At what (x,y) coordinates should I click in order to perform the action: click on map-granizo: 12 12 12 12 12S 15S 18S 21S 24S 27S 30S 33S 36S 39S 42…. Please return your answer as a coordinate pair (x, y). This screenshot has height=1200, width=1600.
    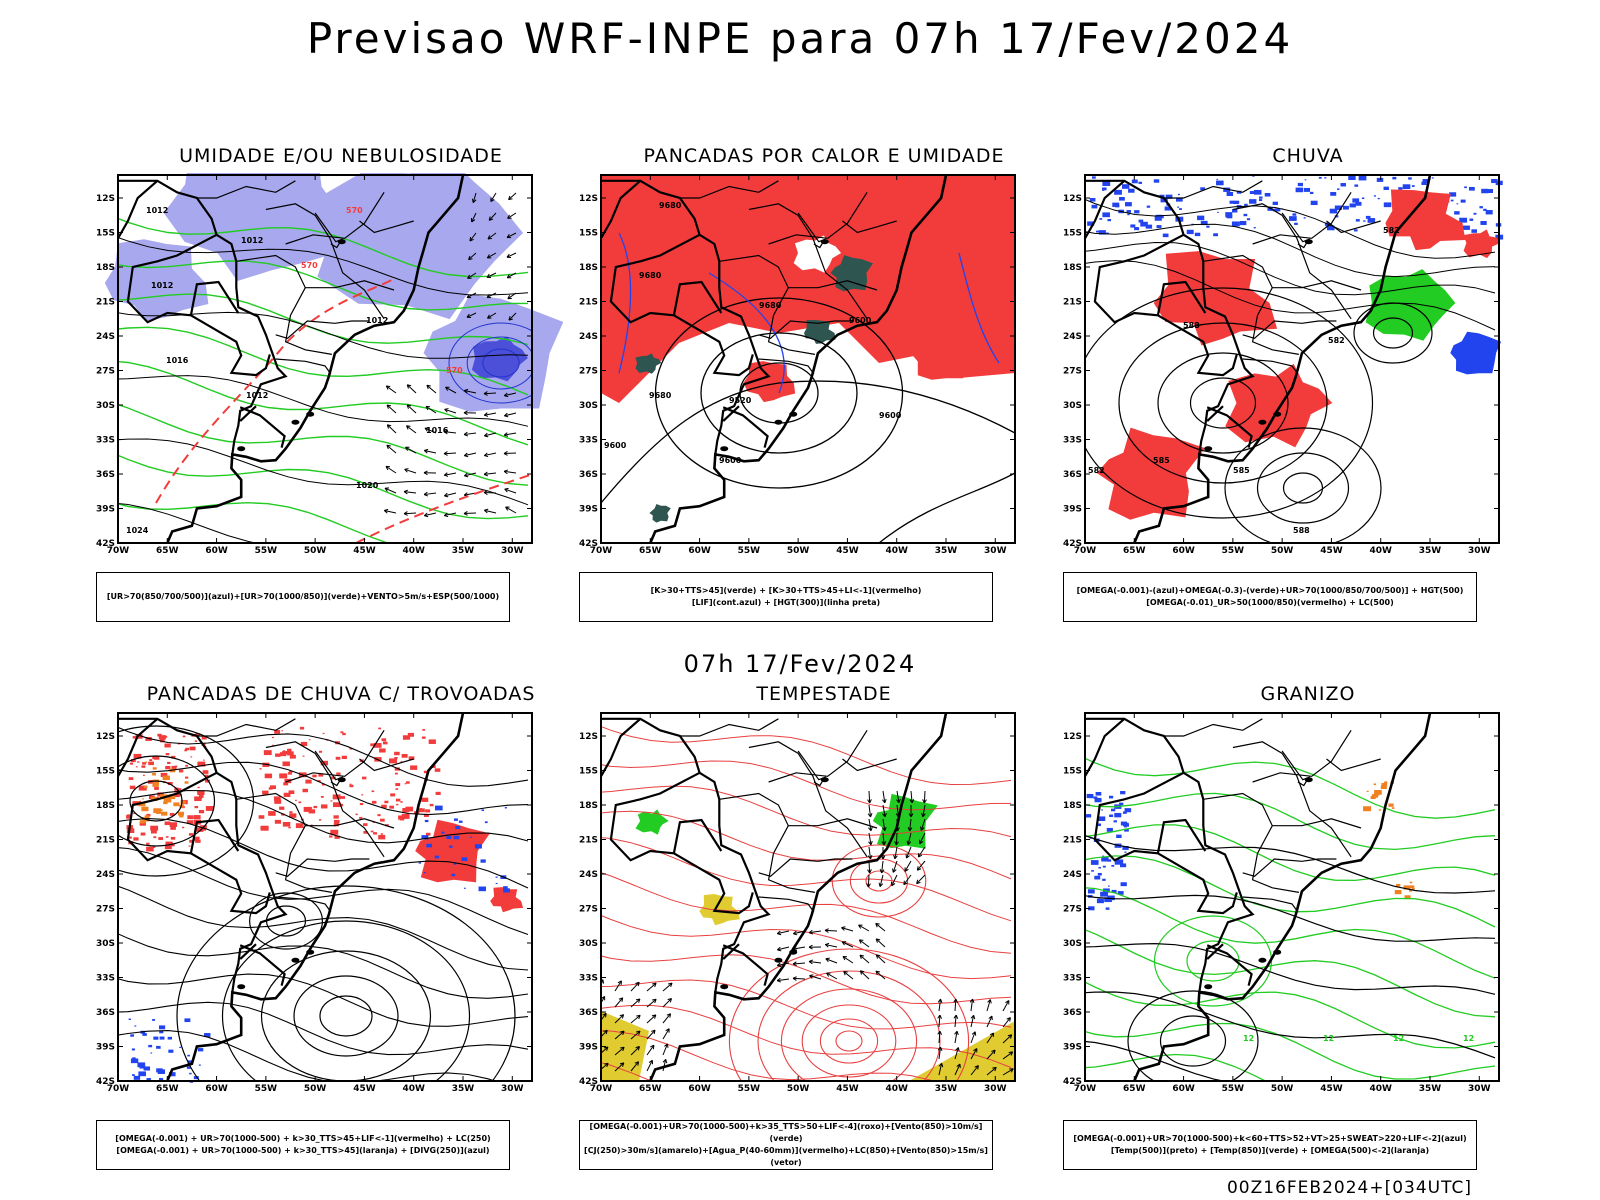
    Looking at the image, I should click on (1308, 921).